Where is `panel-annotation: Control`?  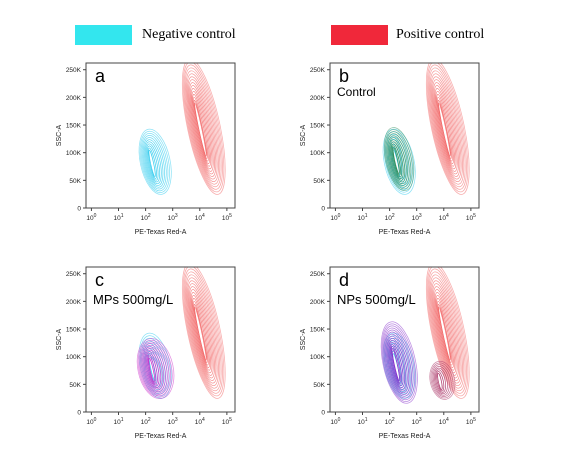
panel-annotation: Control is located at coordinates (356, 92).